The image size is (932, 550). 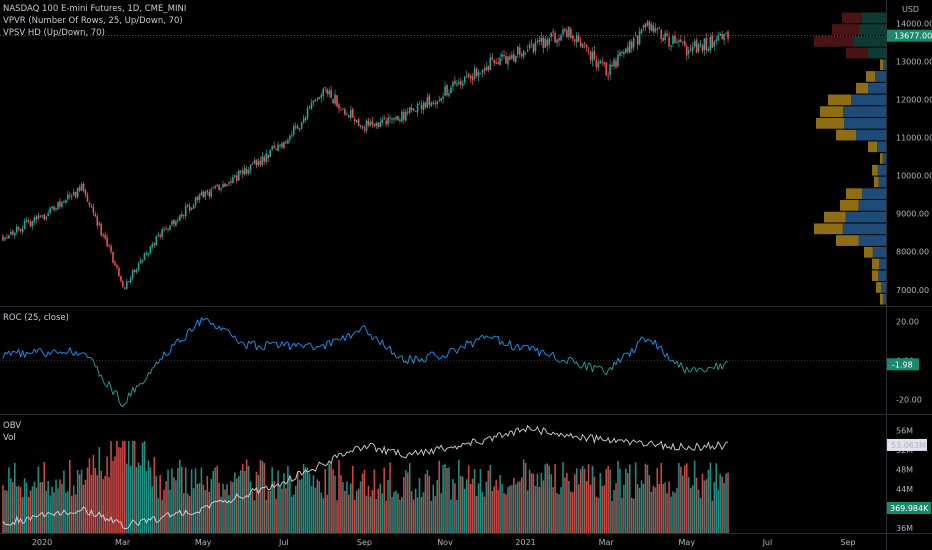 I want to click on legend-symbol: NASDAQ 100 E-mini Futures, 1D, CME_MINI, so click(x=95, y=9).